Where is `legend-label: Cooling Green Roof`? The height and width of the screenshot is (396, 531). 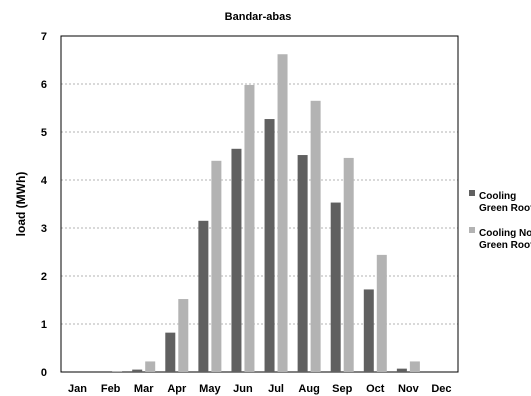 legend-label: Cooling Green Roof is located at coordinates (505, 202).